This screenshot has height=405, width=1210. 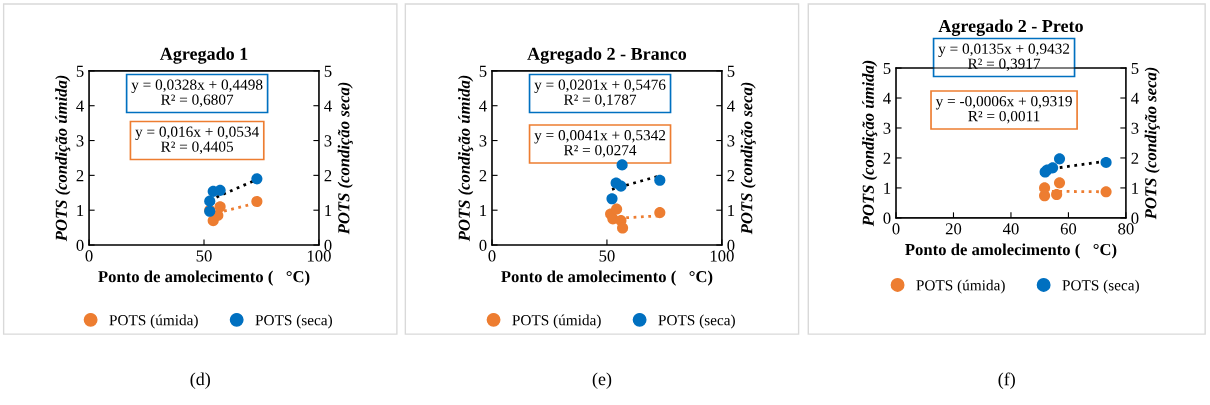 What do you see at coordinates (607, 55) in the screenshot?
I see `chart-title: Agregado 2 - Branco` at bounding box center [607, 55].